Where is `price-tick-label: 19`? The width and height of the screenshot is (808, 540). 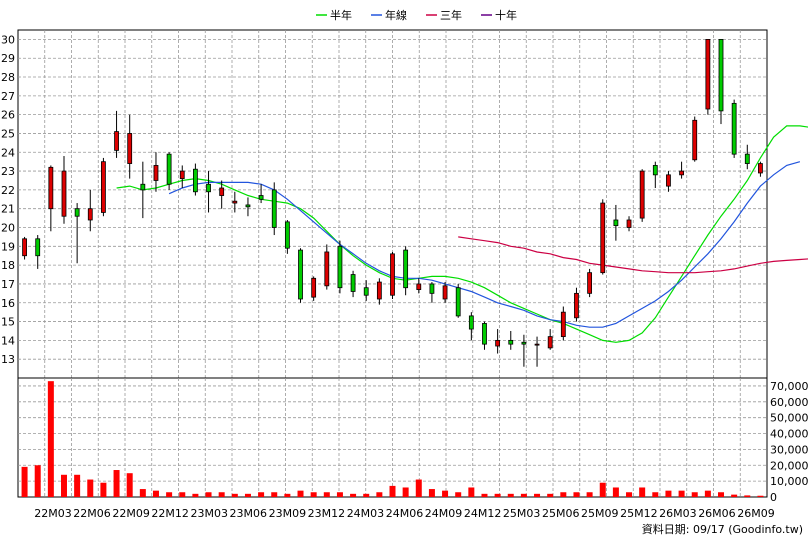
price-tick-label: 19 is located at coordinates (8, 246).